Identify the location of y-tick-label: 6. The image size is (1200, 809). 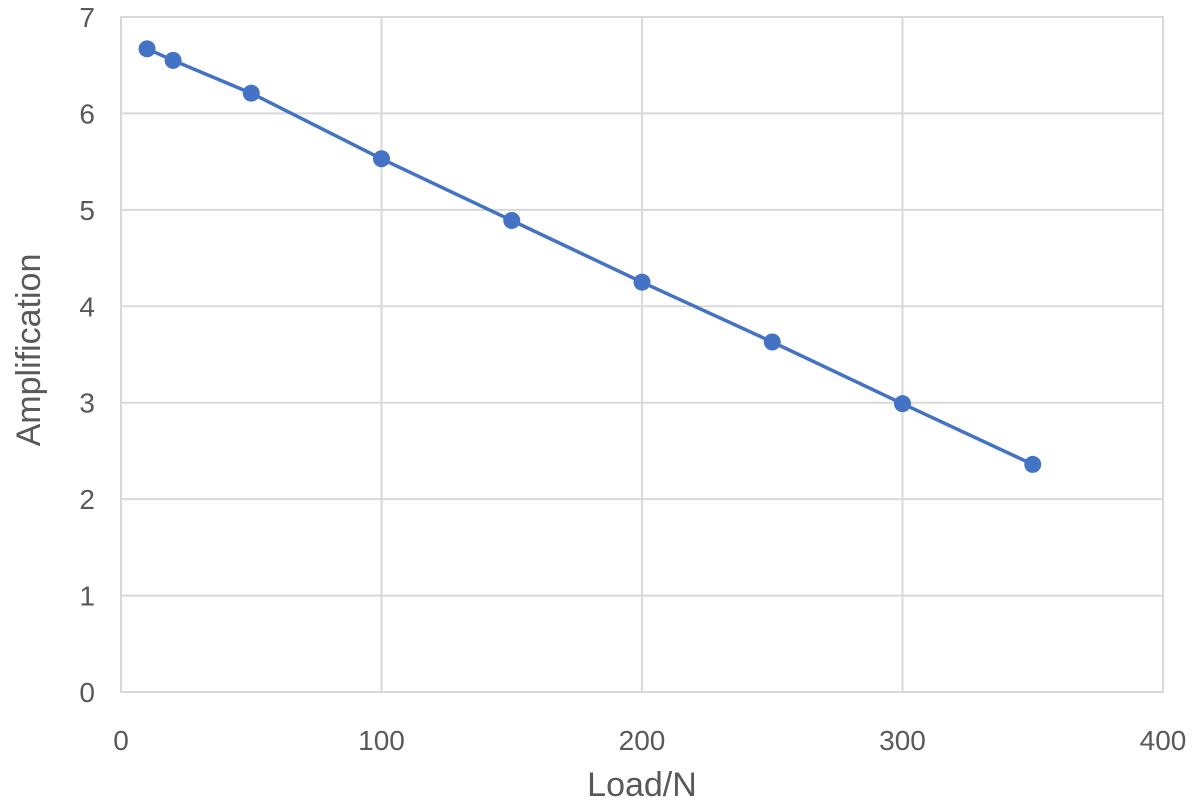
(87, 113).